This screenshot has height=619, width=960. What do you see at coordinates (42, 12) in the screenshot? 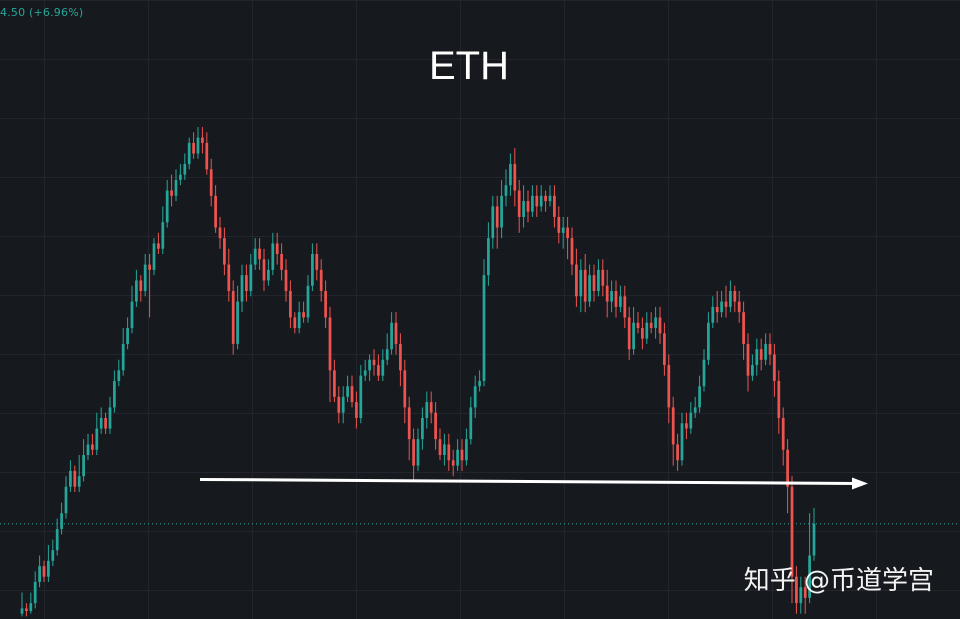
I see `price-change-readout: 4.50 (+6.96%)` at bounding box center [42, 12].